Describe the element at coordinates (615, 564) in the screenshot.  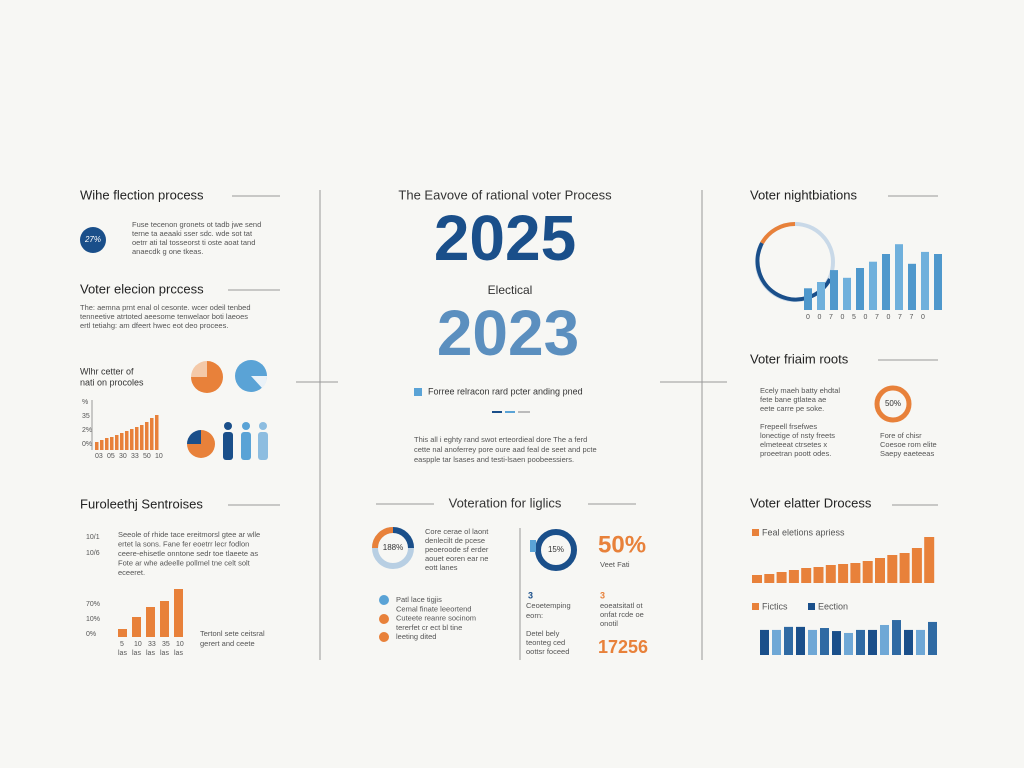
I see `caption: Veet Fati` at that location.